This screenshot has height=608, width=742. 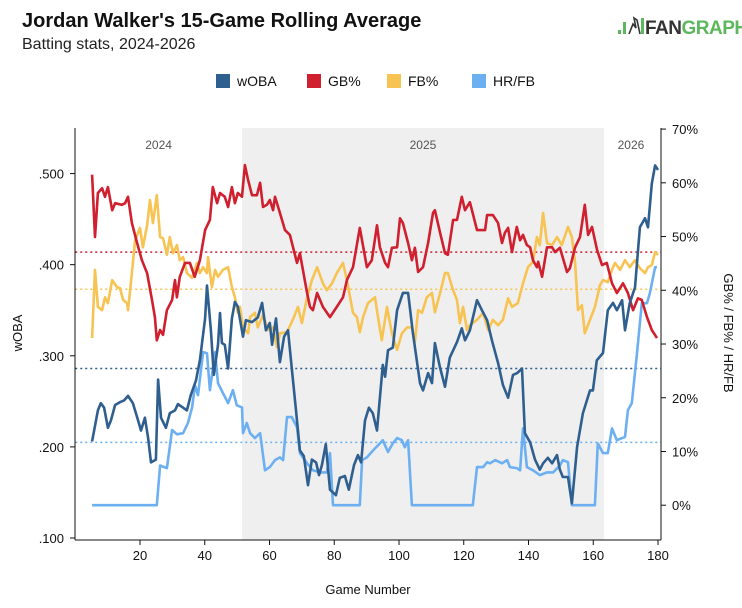 What do you see at coordinates (514, 81) in the screenshot?
I see `legend-label-hrfb: HR/FB` at bounding box center [514, 81].